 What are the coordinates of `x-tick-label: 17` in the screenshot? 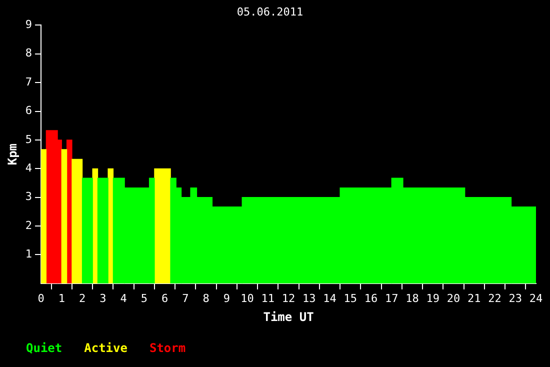 It's located at (391, 298).